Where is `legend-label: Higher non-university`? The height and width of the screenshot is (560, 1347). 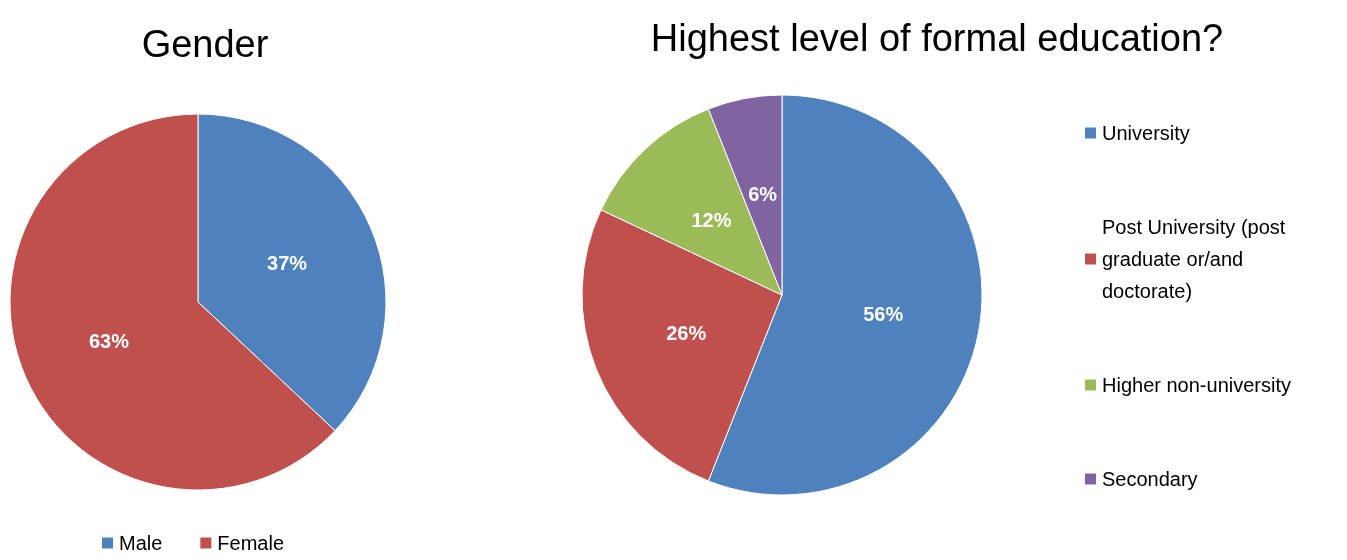
legend-label: Higher non-university is located at coordinates (1196, 385).